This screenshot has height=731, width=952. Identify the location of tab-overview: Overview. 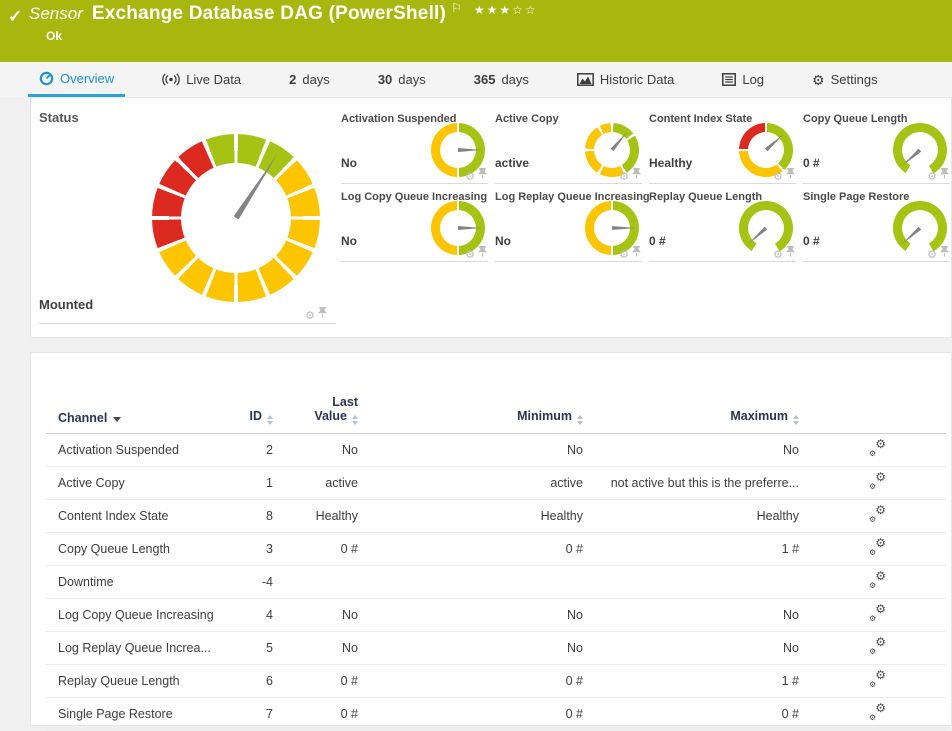
(77, 79).